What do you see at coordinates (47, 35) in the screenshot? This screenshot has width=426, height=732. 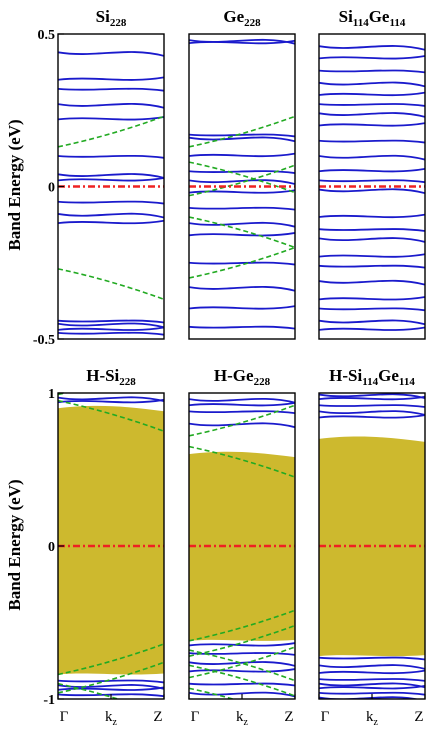 I see `y-tick-label: 0.5` at bounding box center [47, 35].